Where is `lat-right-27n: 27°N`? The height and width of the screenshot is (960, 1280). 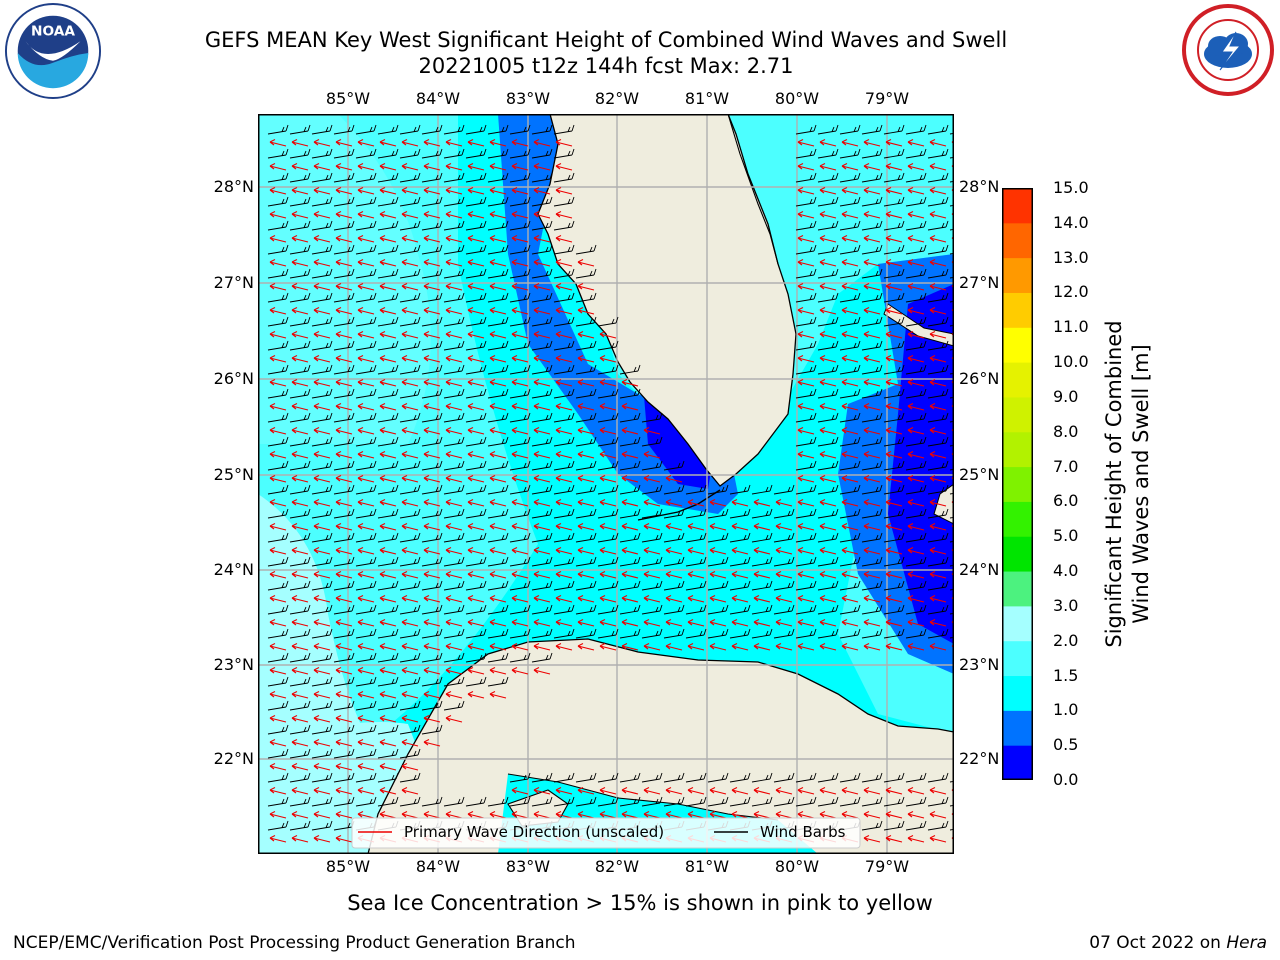
lat-right-27n: 27°N is located at coordinates (979, 282).